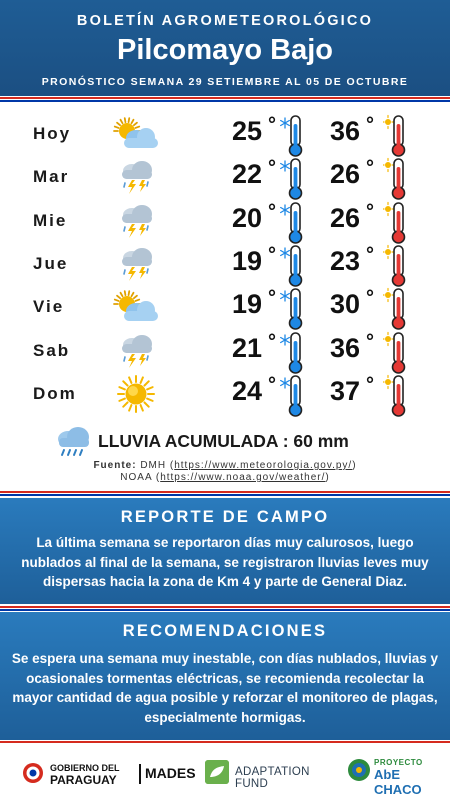 This screenshot has width=450, height=800. I want to click on gobierno-mades-logo: GOBIERNO DEL PARAGUAY MADES, so click(109, 773).